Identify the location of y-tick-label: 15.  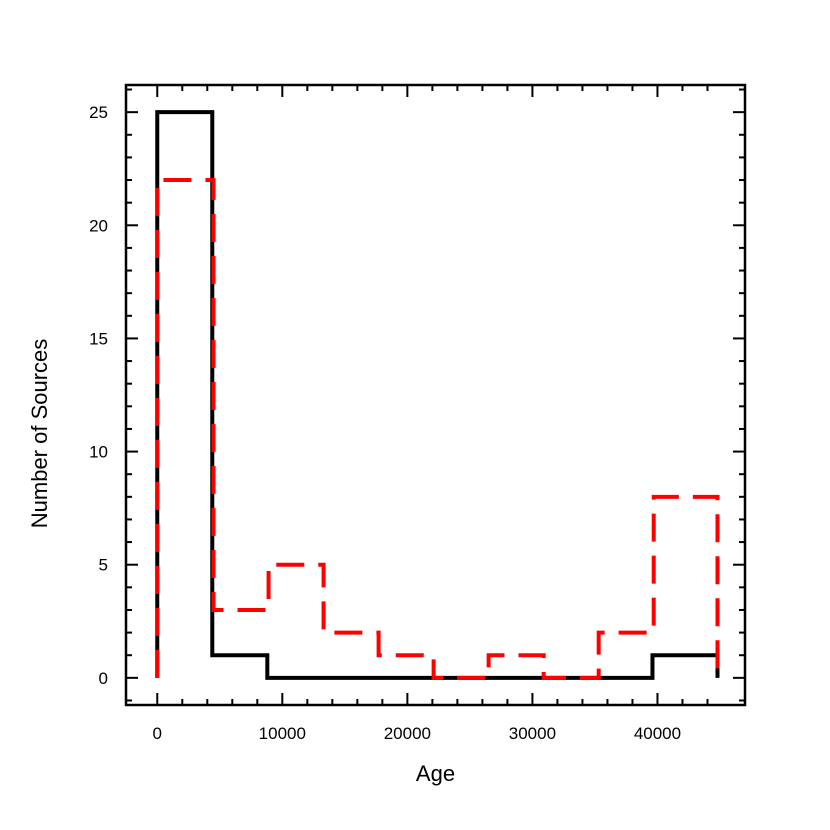
(98, 338).